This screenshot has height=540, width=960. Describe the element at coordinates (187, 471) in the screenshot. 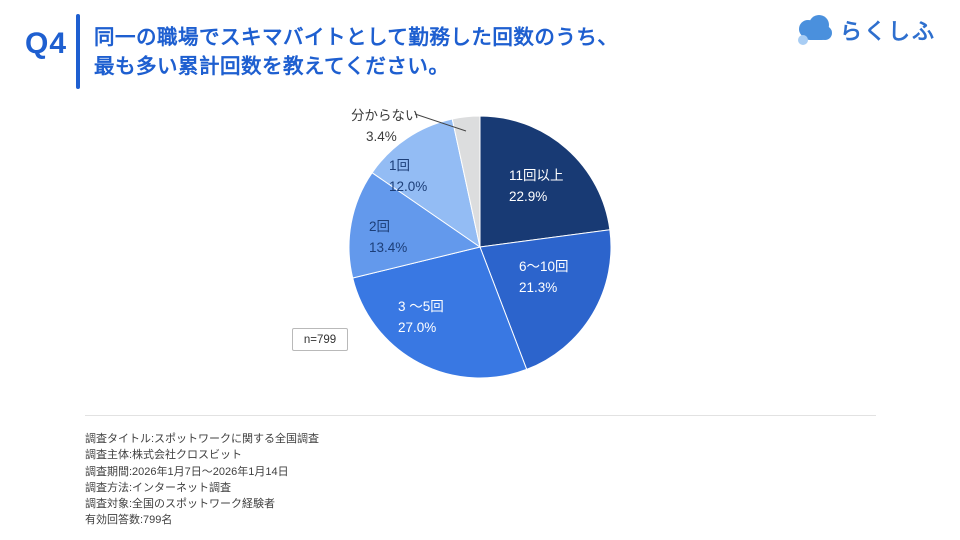

I see `survey-note-line: 調査期間:2026年1月7日〜2026年1月14日` at that location.